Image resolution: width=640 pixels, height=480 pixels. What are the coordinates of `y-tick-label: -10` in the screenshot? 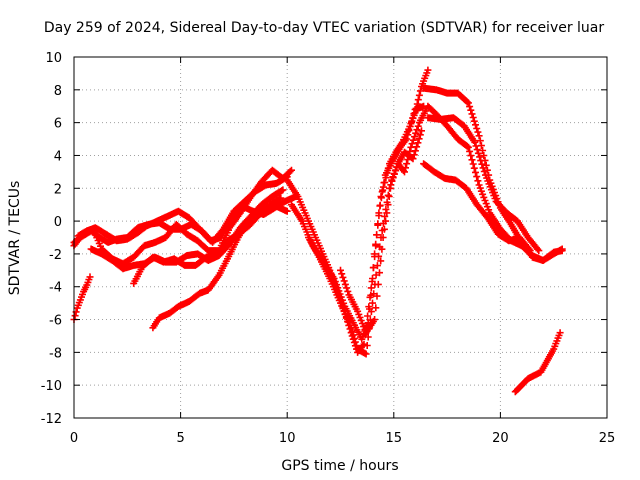 It's located at (51, 386).